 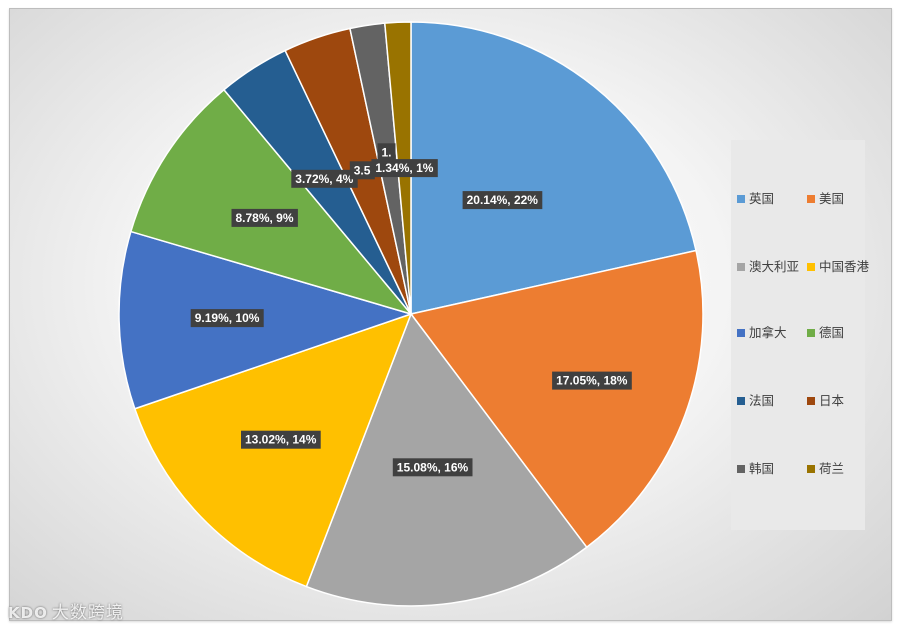 I want to click on legend-item: 澳大利亚, so click(x=768, y=267).